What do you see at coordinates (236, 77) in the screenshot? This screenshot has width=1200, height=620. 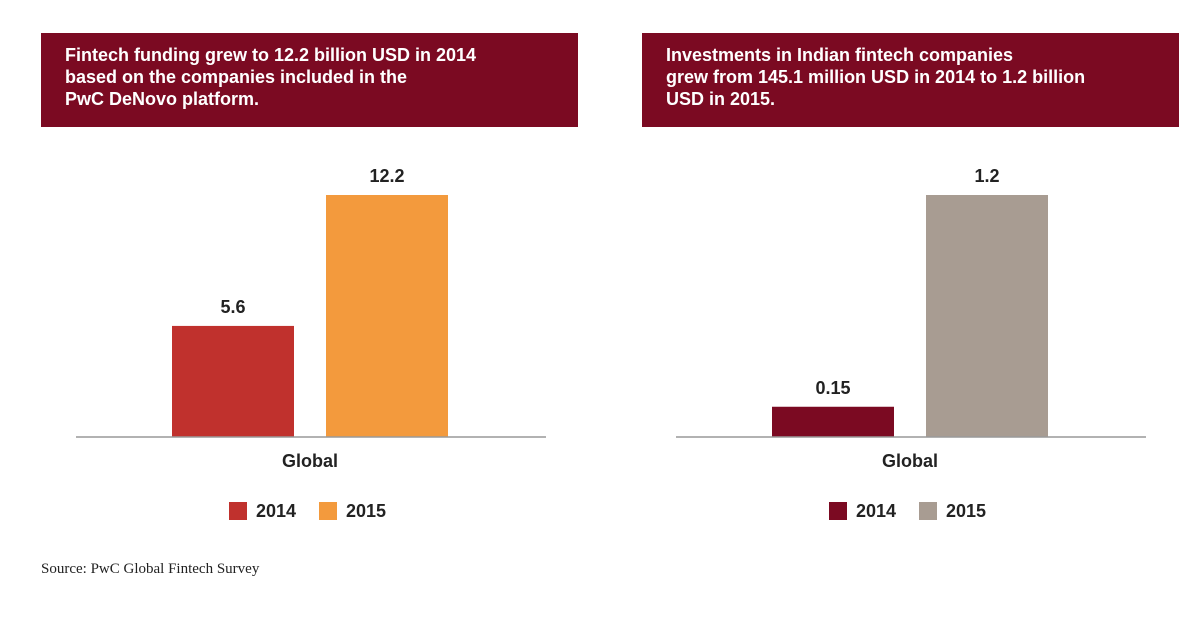 I see `header-line: based on the companies included in the` at bounding box center [236, 77].